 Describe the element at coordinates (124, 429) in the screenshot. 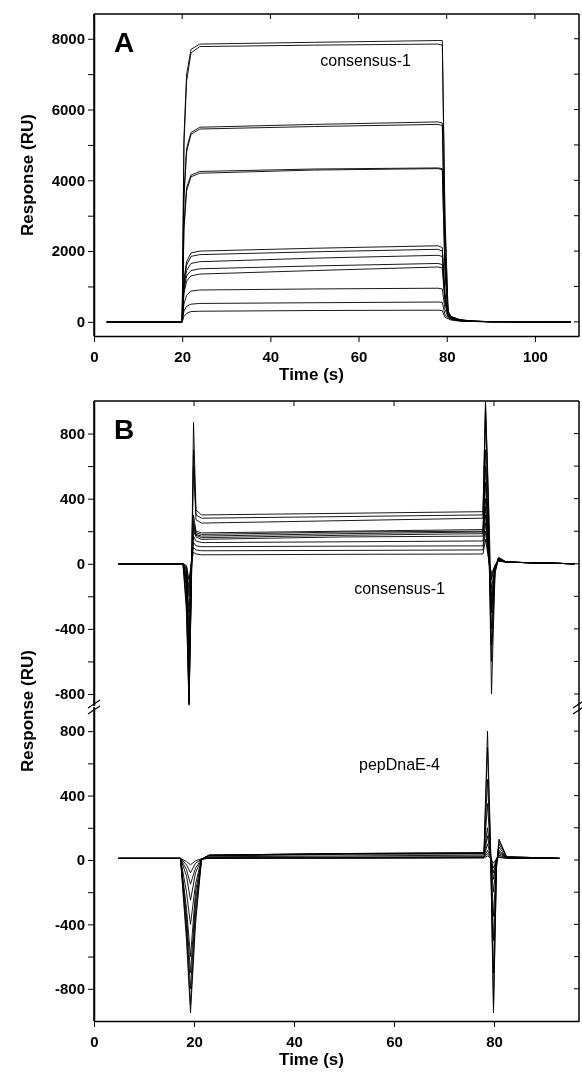

I see `text: B` at that location.